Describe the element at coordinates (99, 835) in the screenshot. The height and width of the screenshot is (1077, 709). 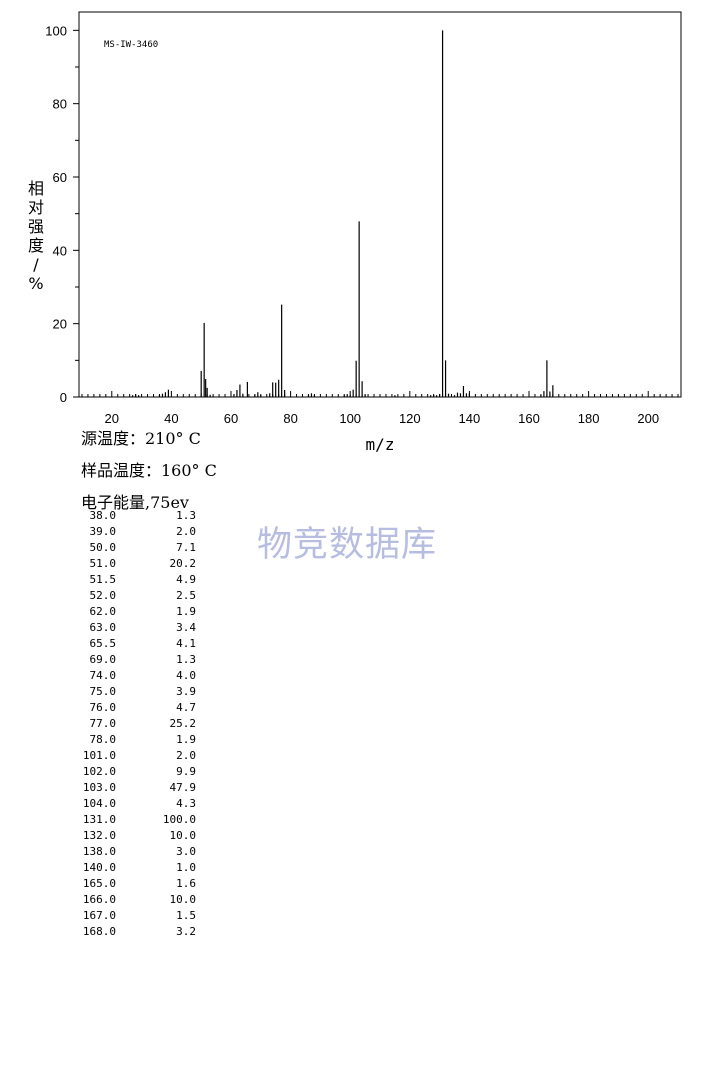
I see `peak-mz: 132.0` at that location.